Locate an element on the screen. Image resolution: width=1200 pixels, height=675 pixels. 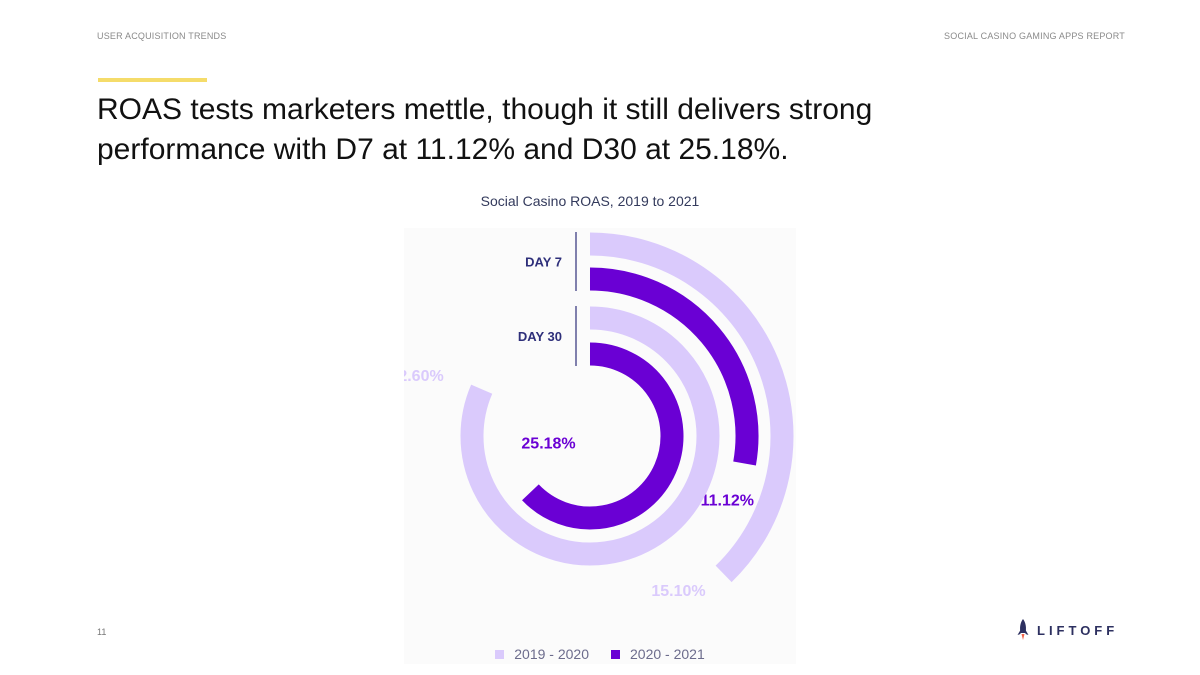
chart-title: Social Casino ROAS, 2019 to 2021 is located at coordinates (590, 201).